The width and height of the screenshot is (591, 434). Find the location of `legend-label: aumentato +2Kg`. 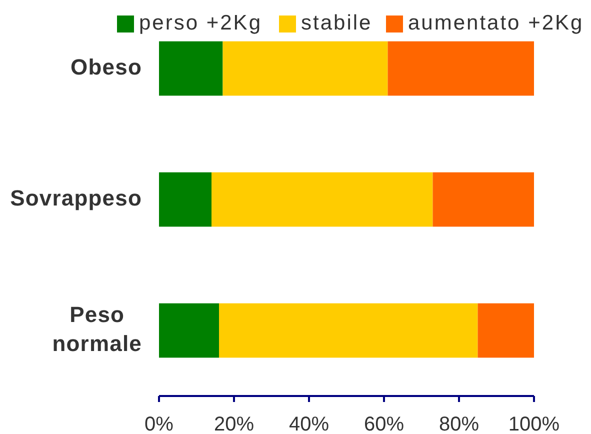

legend-label: aumentato +2Kg is located at coordinates (496, 23).